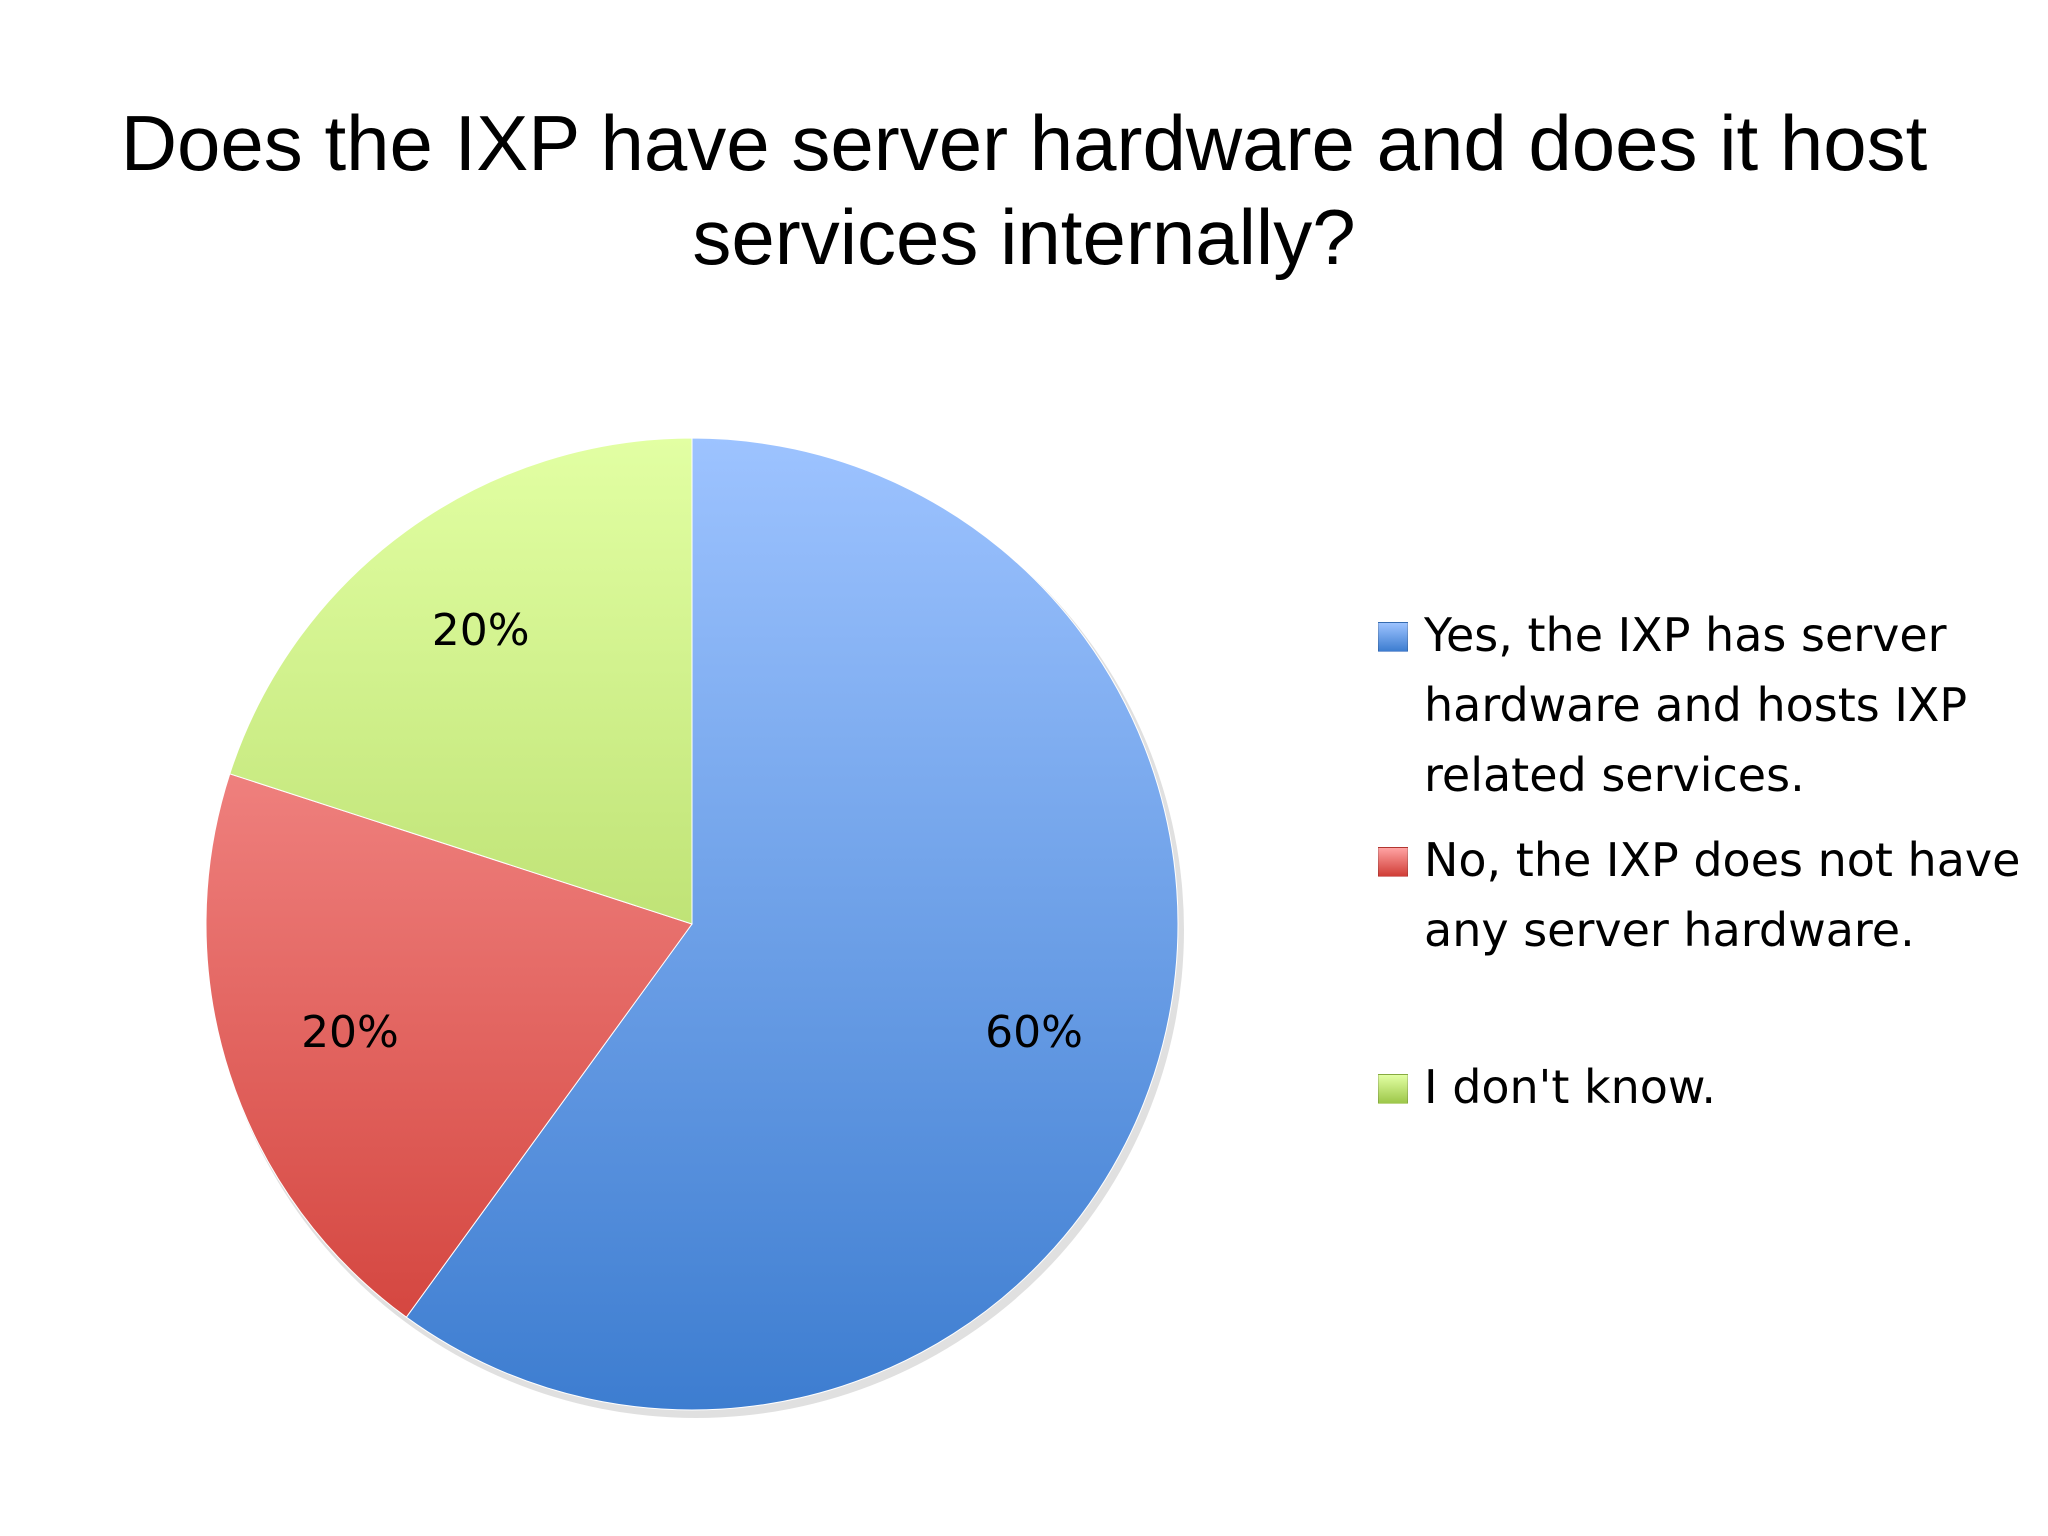  What do you see at coordinates (1393, 1089) in the screenshot?
I see `legend-swatch-dont-know` at bounding box center [1393, 1089].